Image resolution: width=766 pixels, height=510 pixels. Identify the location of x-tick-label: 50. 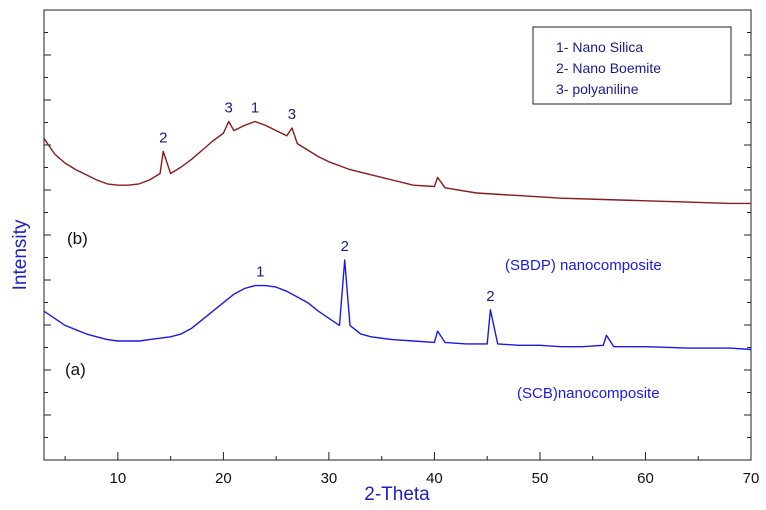
(540, 478).